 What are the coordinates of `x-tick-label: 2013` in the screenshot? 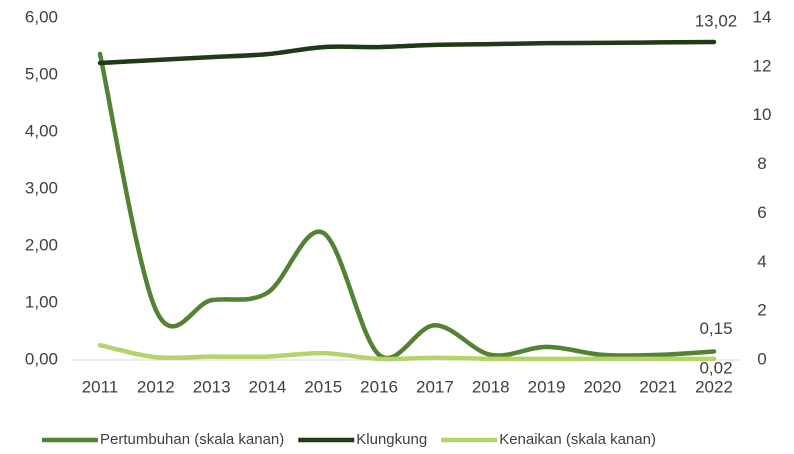 It's located at (212, 386).